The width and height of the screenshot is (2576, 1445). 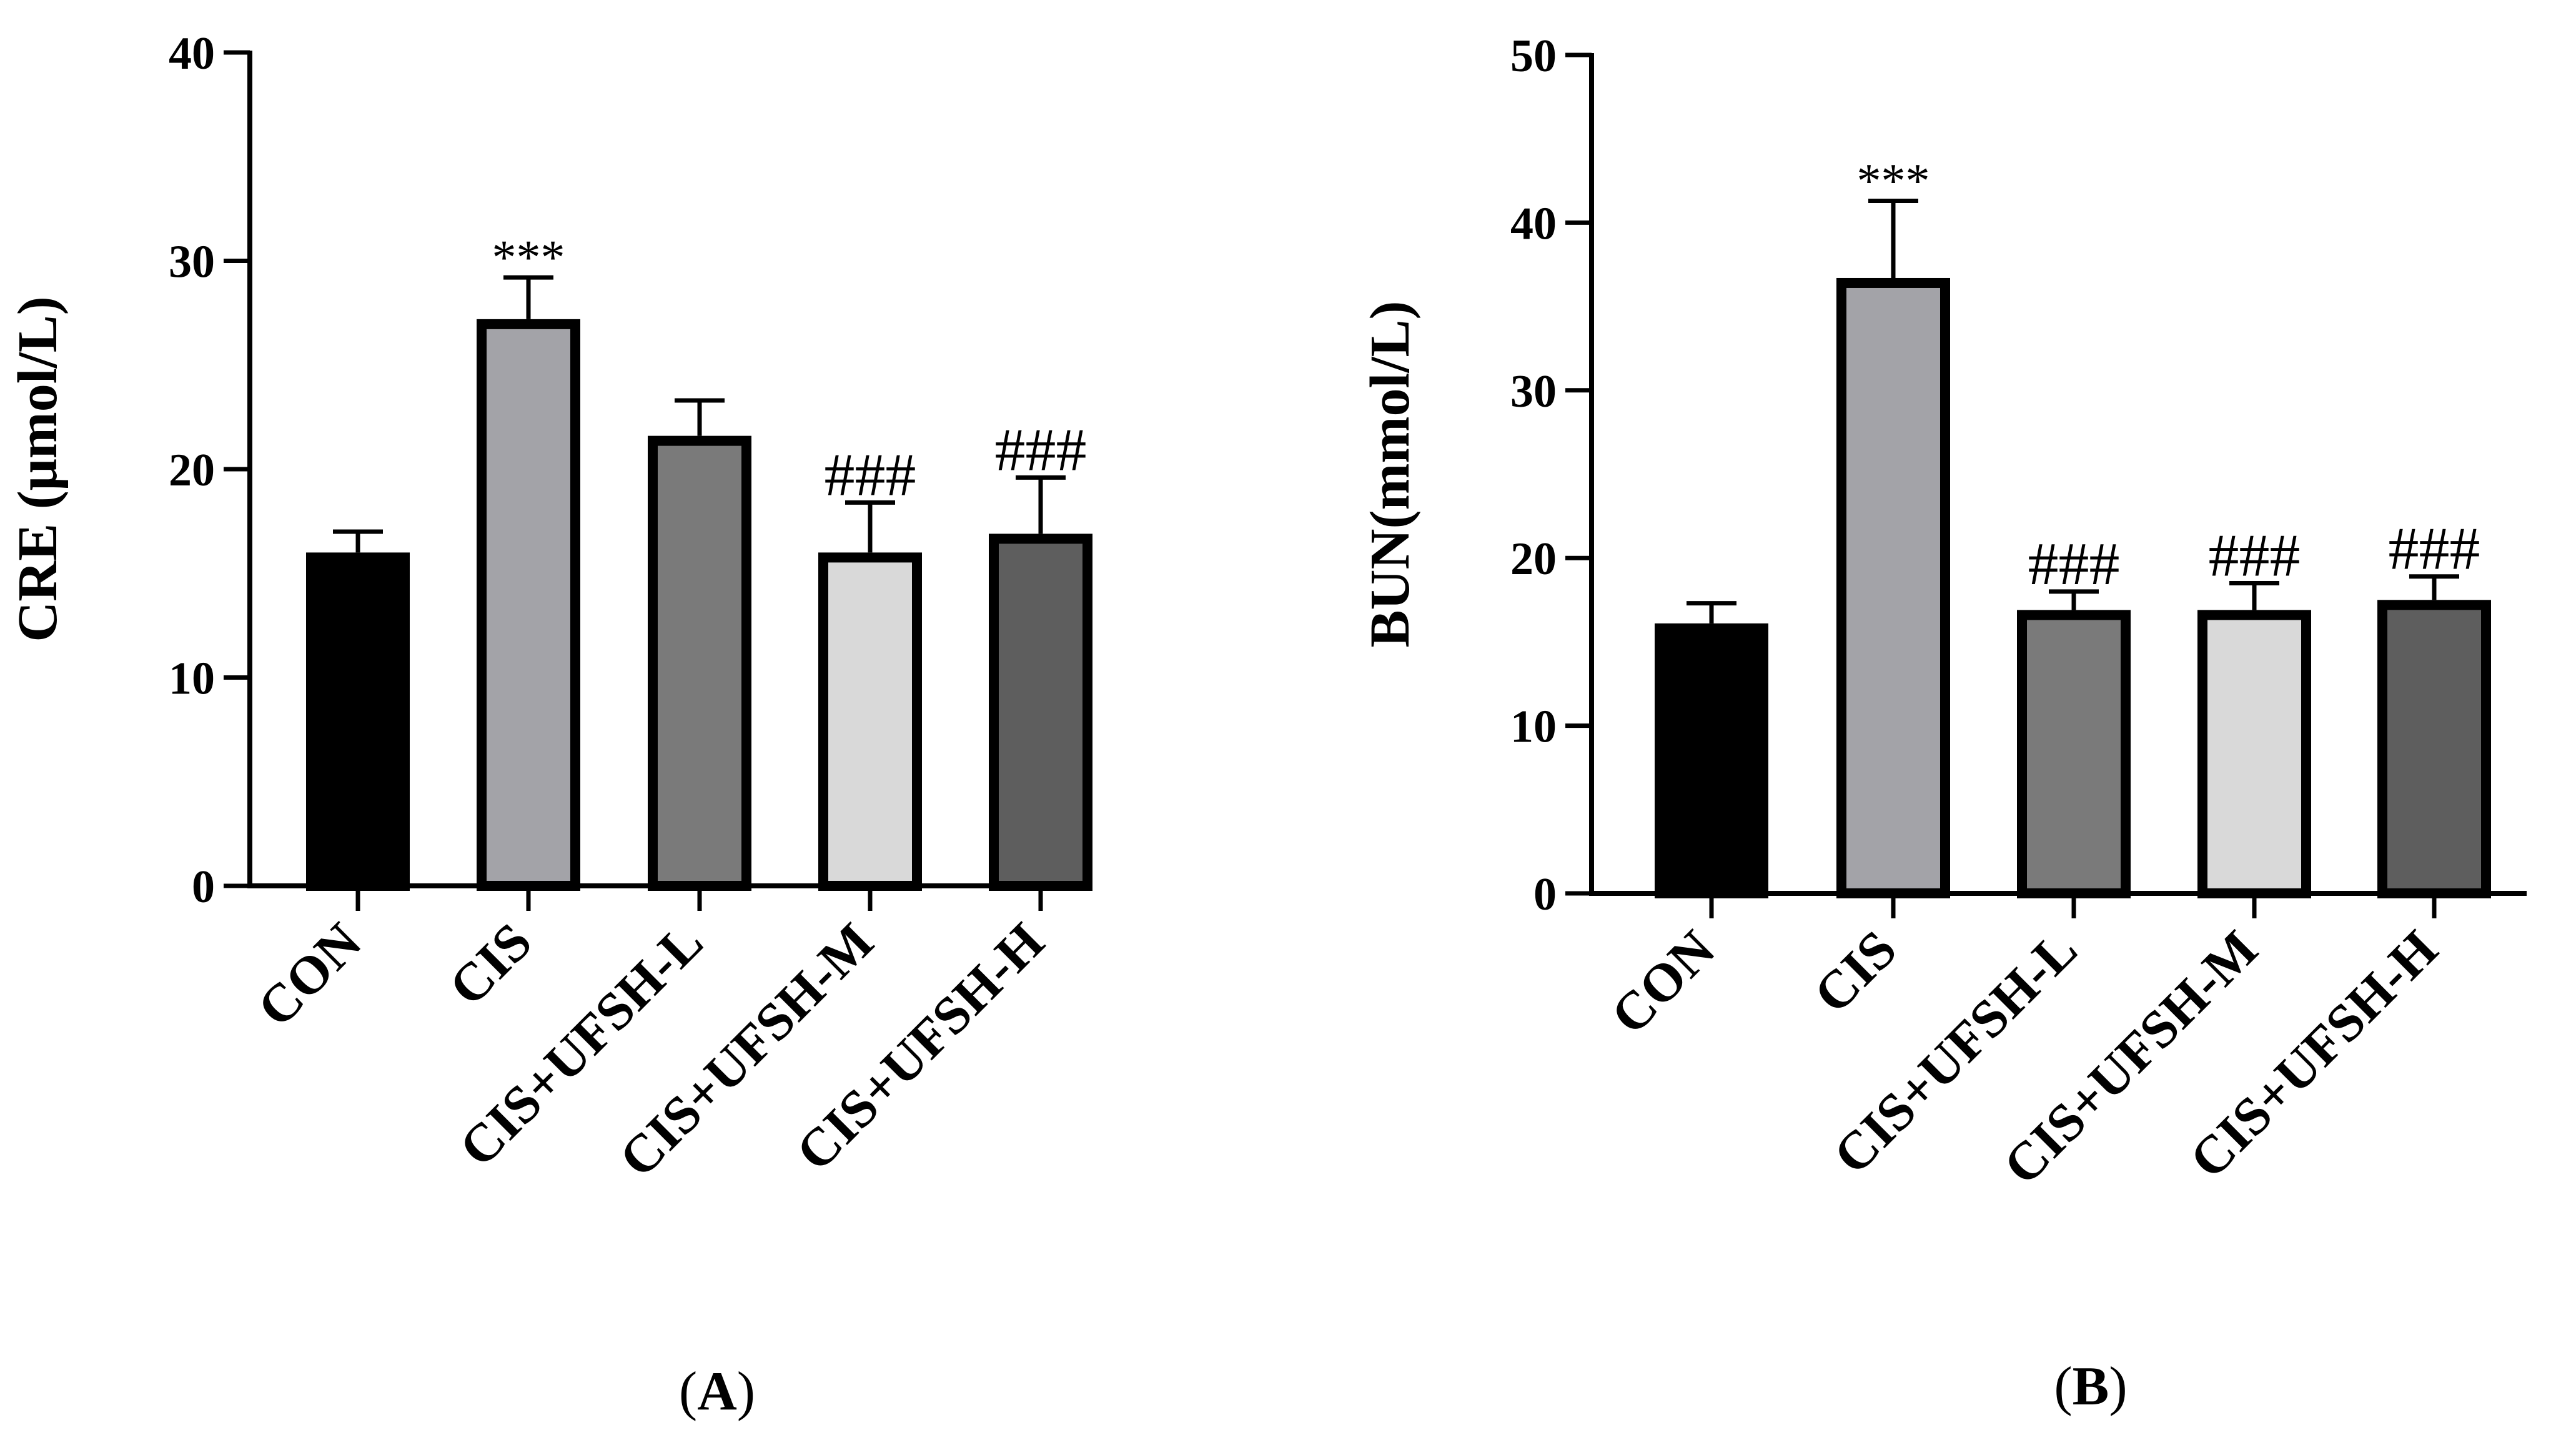 I want to click on panel-letter-text: A, so click(x=717, y=1392).